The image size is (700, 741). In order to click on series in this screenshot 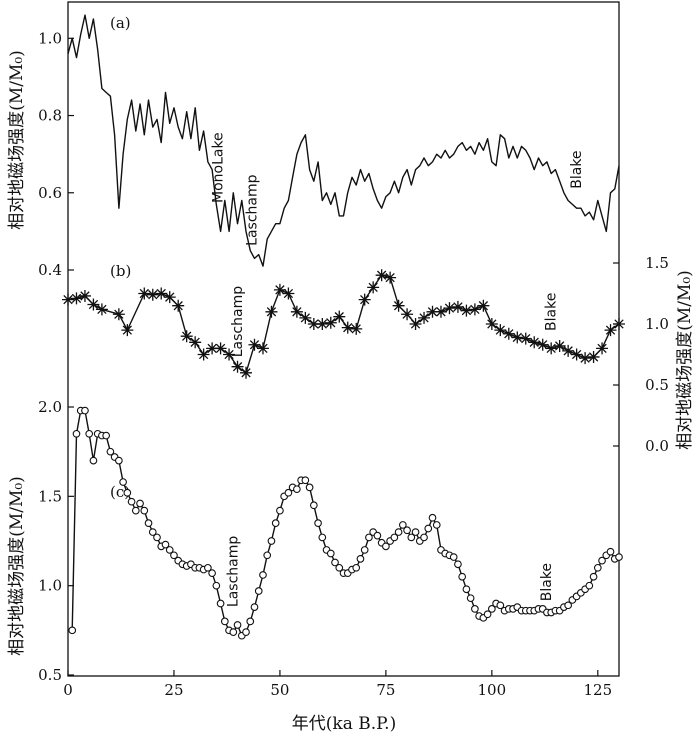, I will do `click(343, 324)`.